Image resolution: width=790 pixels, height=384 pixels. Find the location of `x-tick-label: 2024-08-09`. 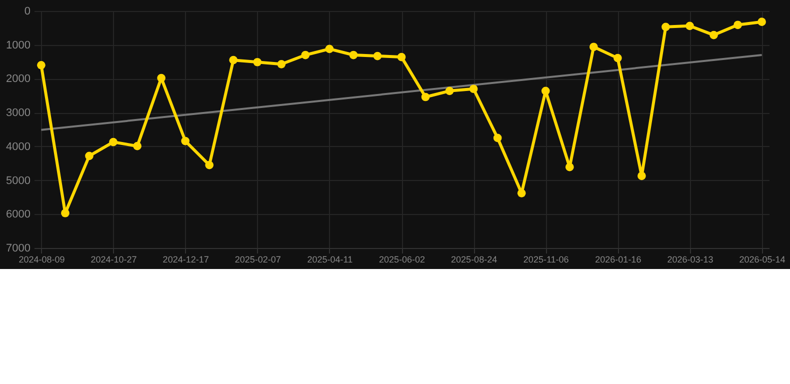

x-tick-label: 2024-08-09 is located at coordinates (41, 259).